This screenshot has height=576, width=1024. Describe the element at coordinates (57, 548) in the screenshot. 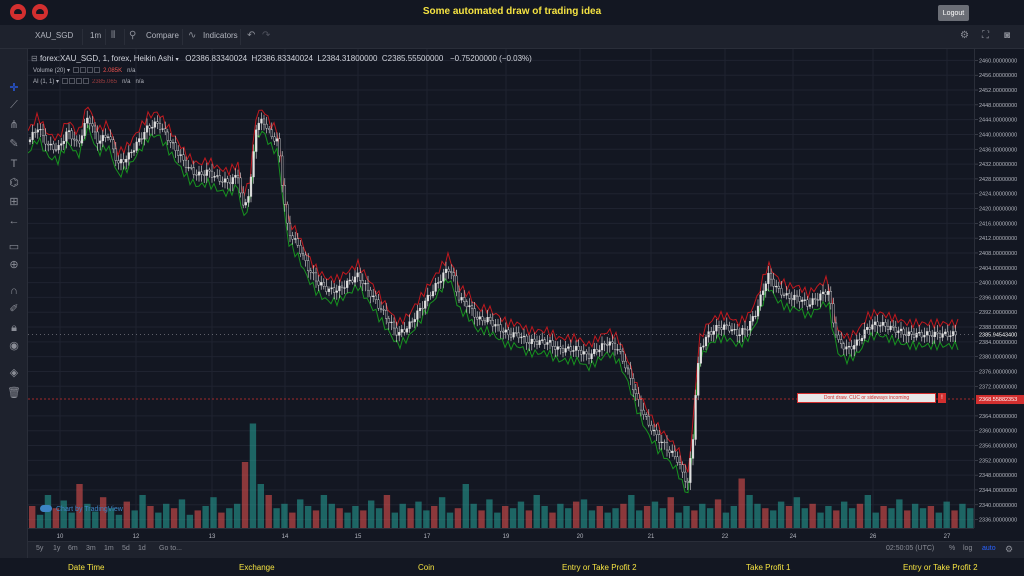

I see `range-1y: 1y` at that location.